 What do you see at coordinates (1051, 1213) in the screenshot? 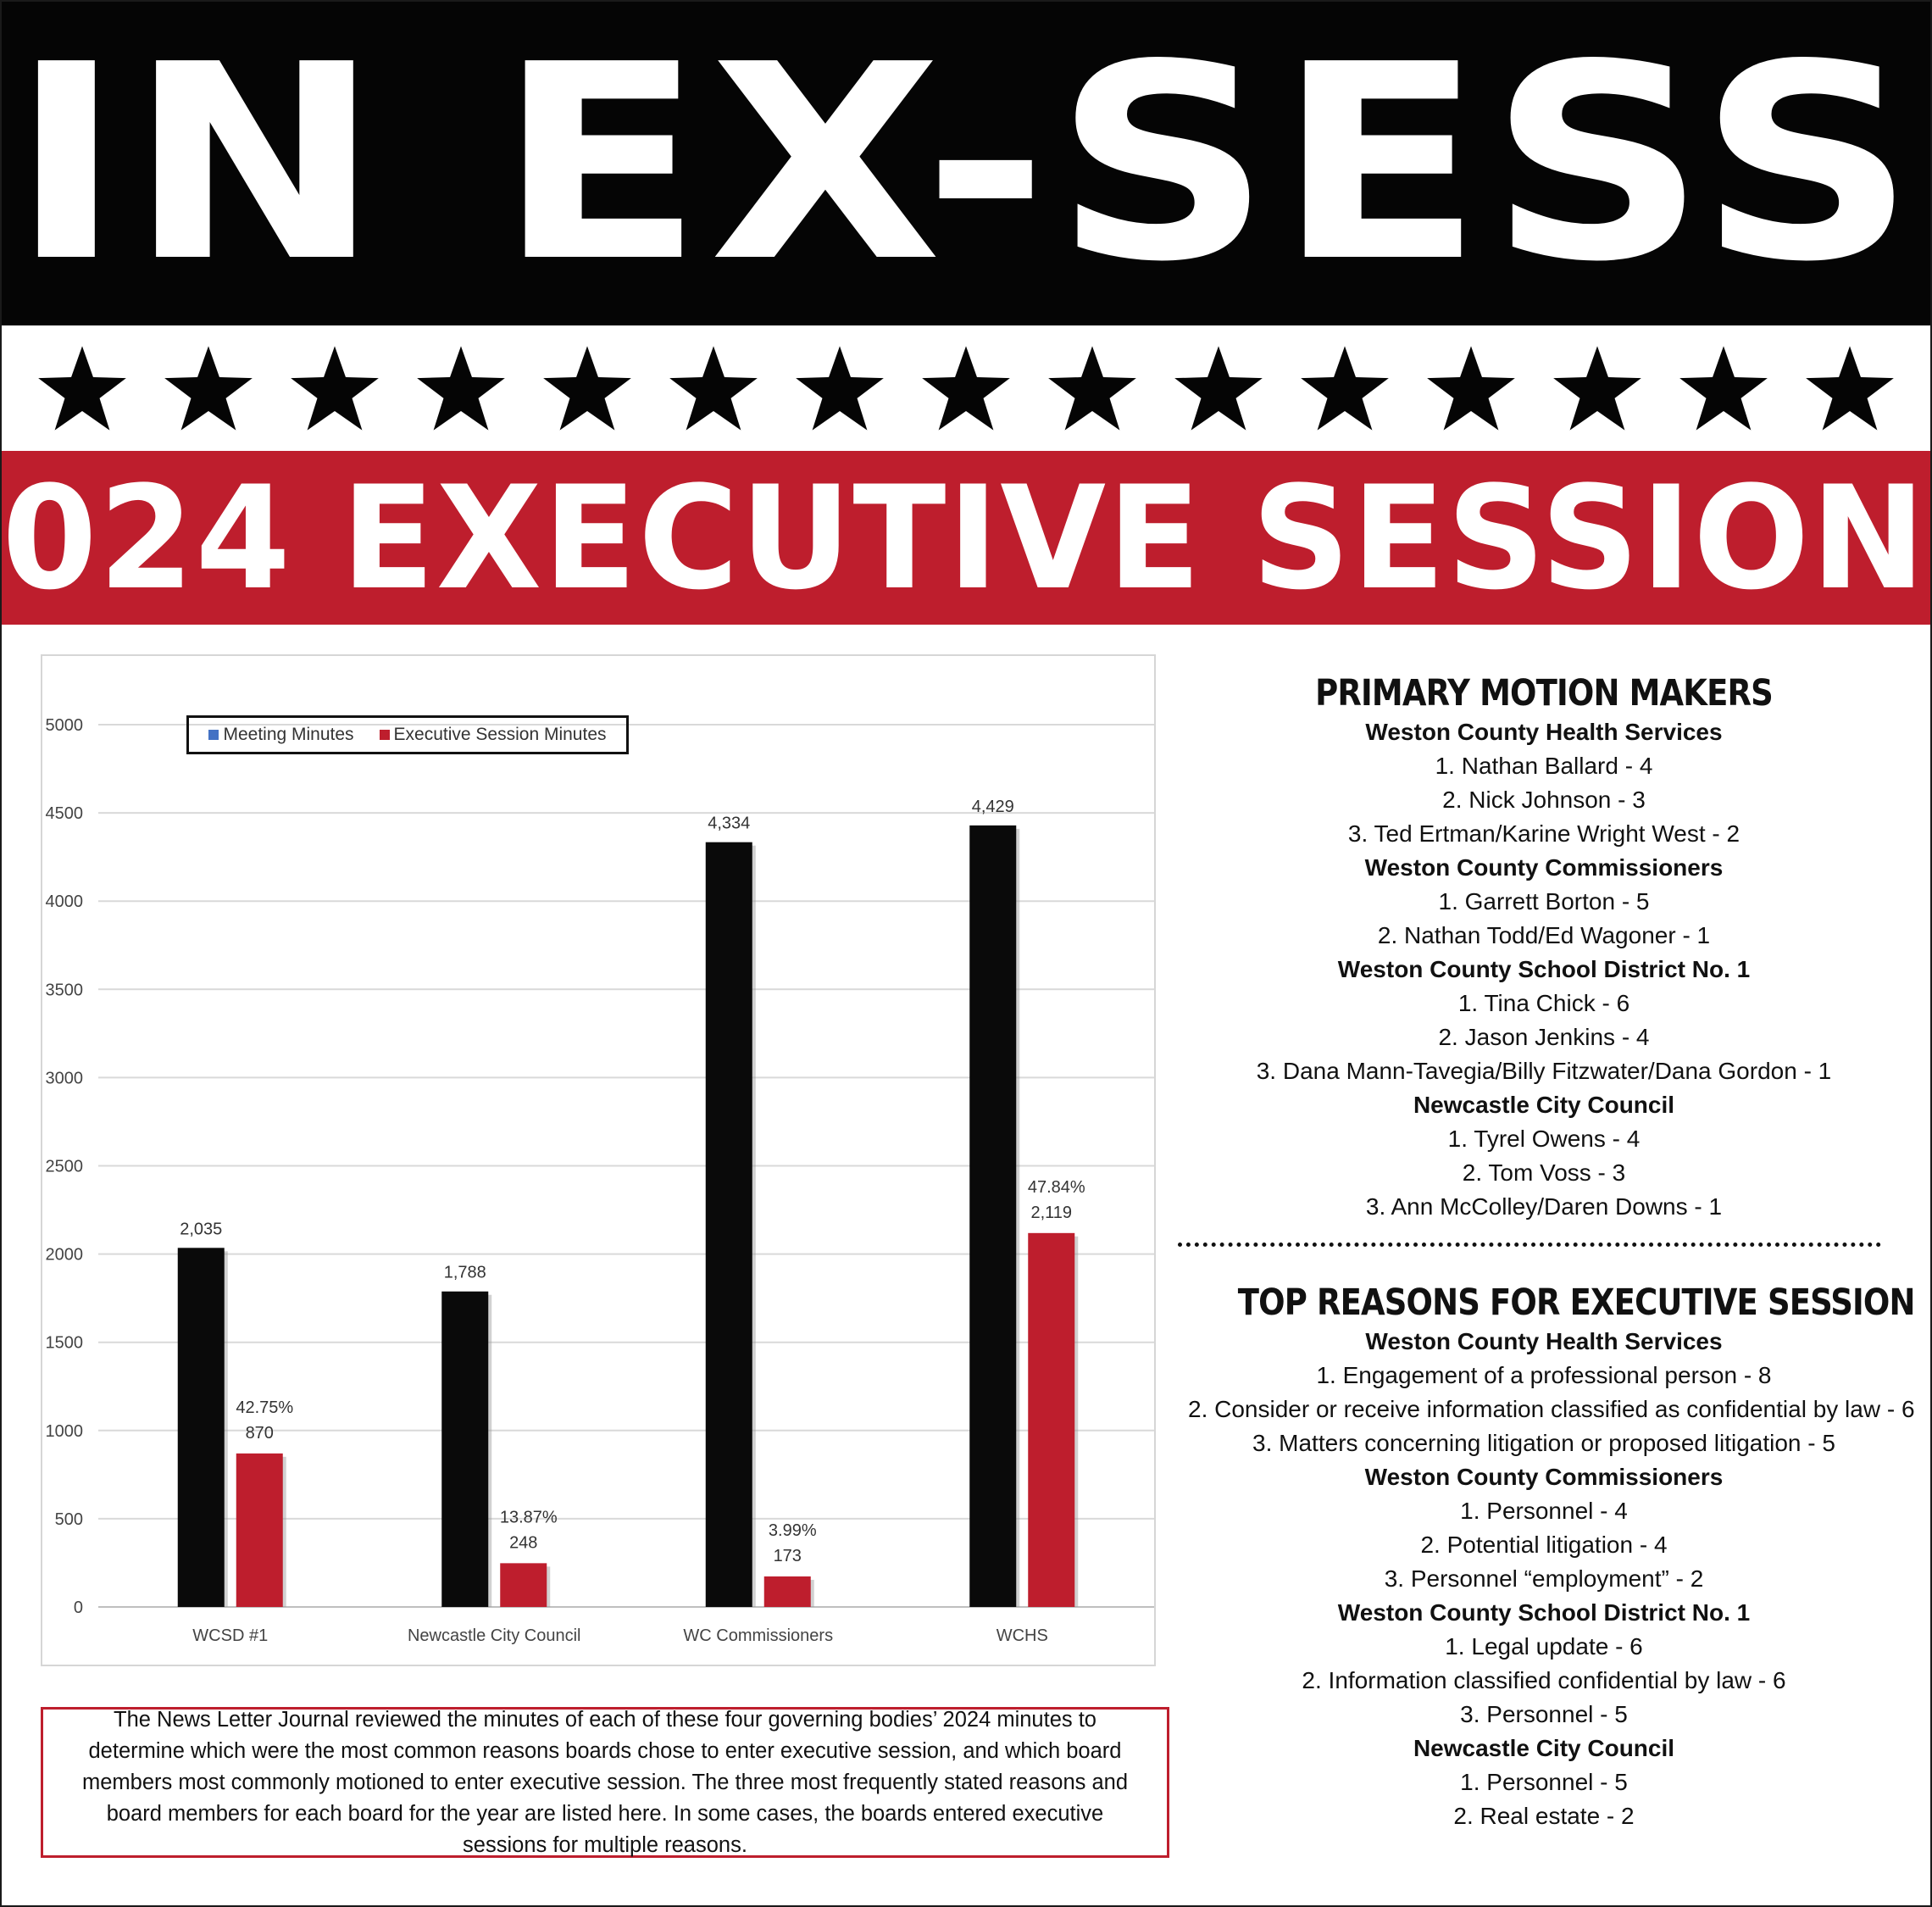
I see `executive-value-label: 2,119` at bounding box center [1051, 1213].